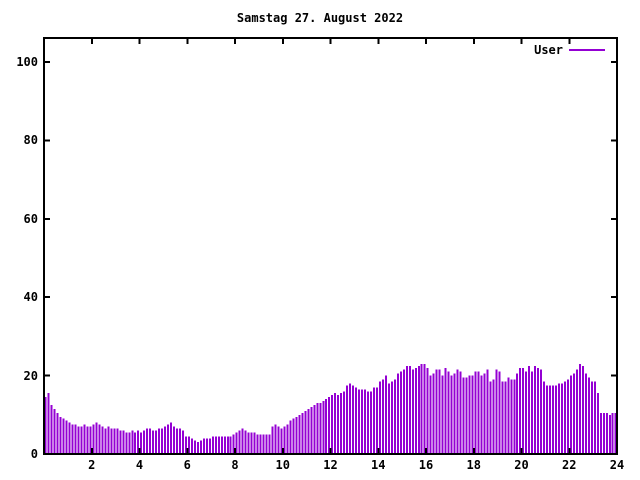 The height and width of the screenshot is (480, 640). What do you see at coordinates (548, 50) in the screenshot?
I see `legend-entry-user-label: User` at bounding box center [548, 50].